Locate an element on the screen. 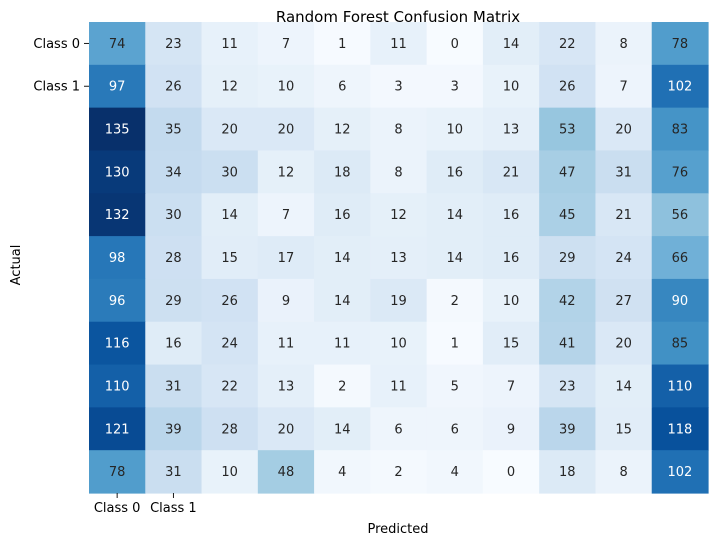  cell-value-r0-c8: 22 is located at coordinates (567, 44).